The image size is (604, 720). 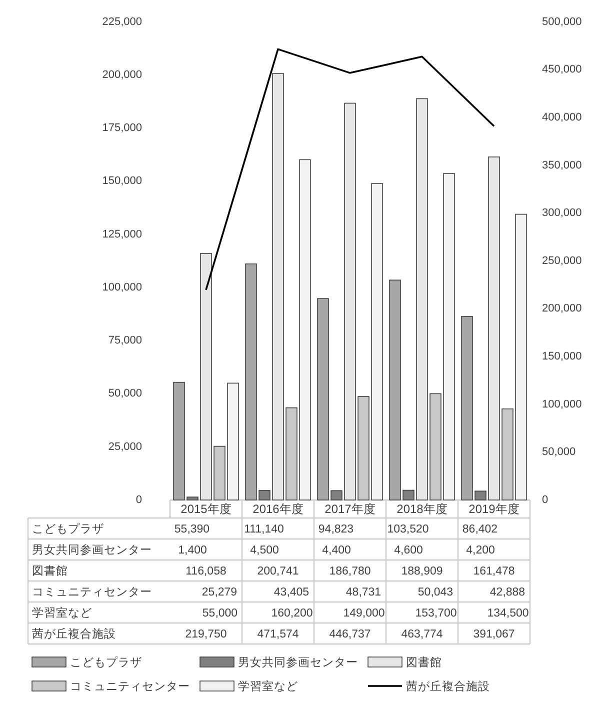 I want to click on x-tick-label: 2015年度, so click(x=206, y=509).